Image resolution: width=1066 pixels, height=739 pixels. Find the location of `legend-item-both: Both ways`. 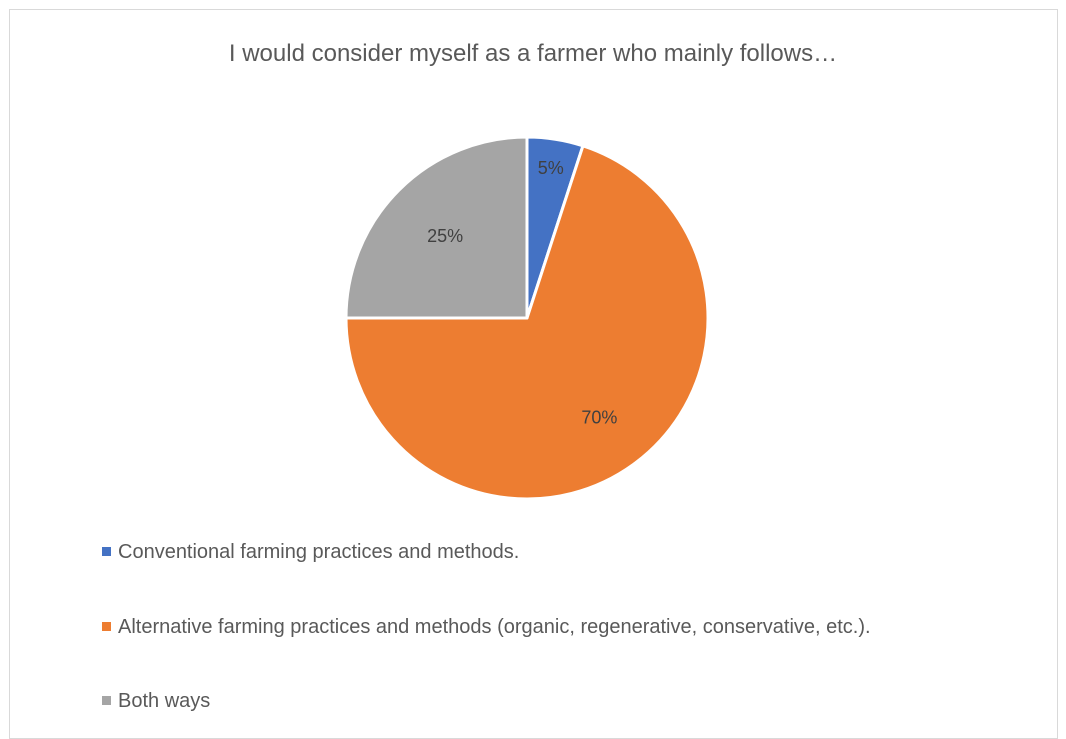

legend-item-both: Both ways is located at coordinates (156, 701).